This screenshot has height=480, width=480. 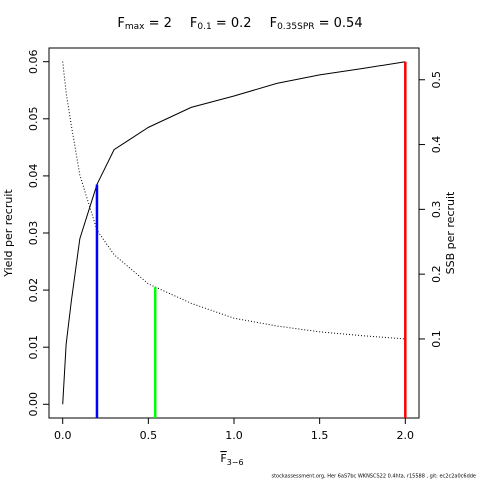 What do you see at coordinates (204, 27) in the screenshot?
I see `title-subscript: 0.1` at bounding box center [204, 27].